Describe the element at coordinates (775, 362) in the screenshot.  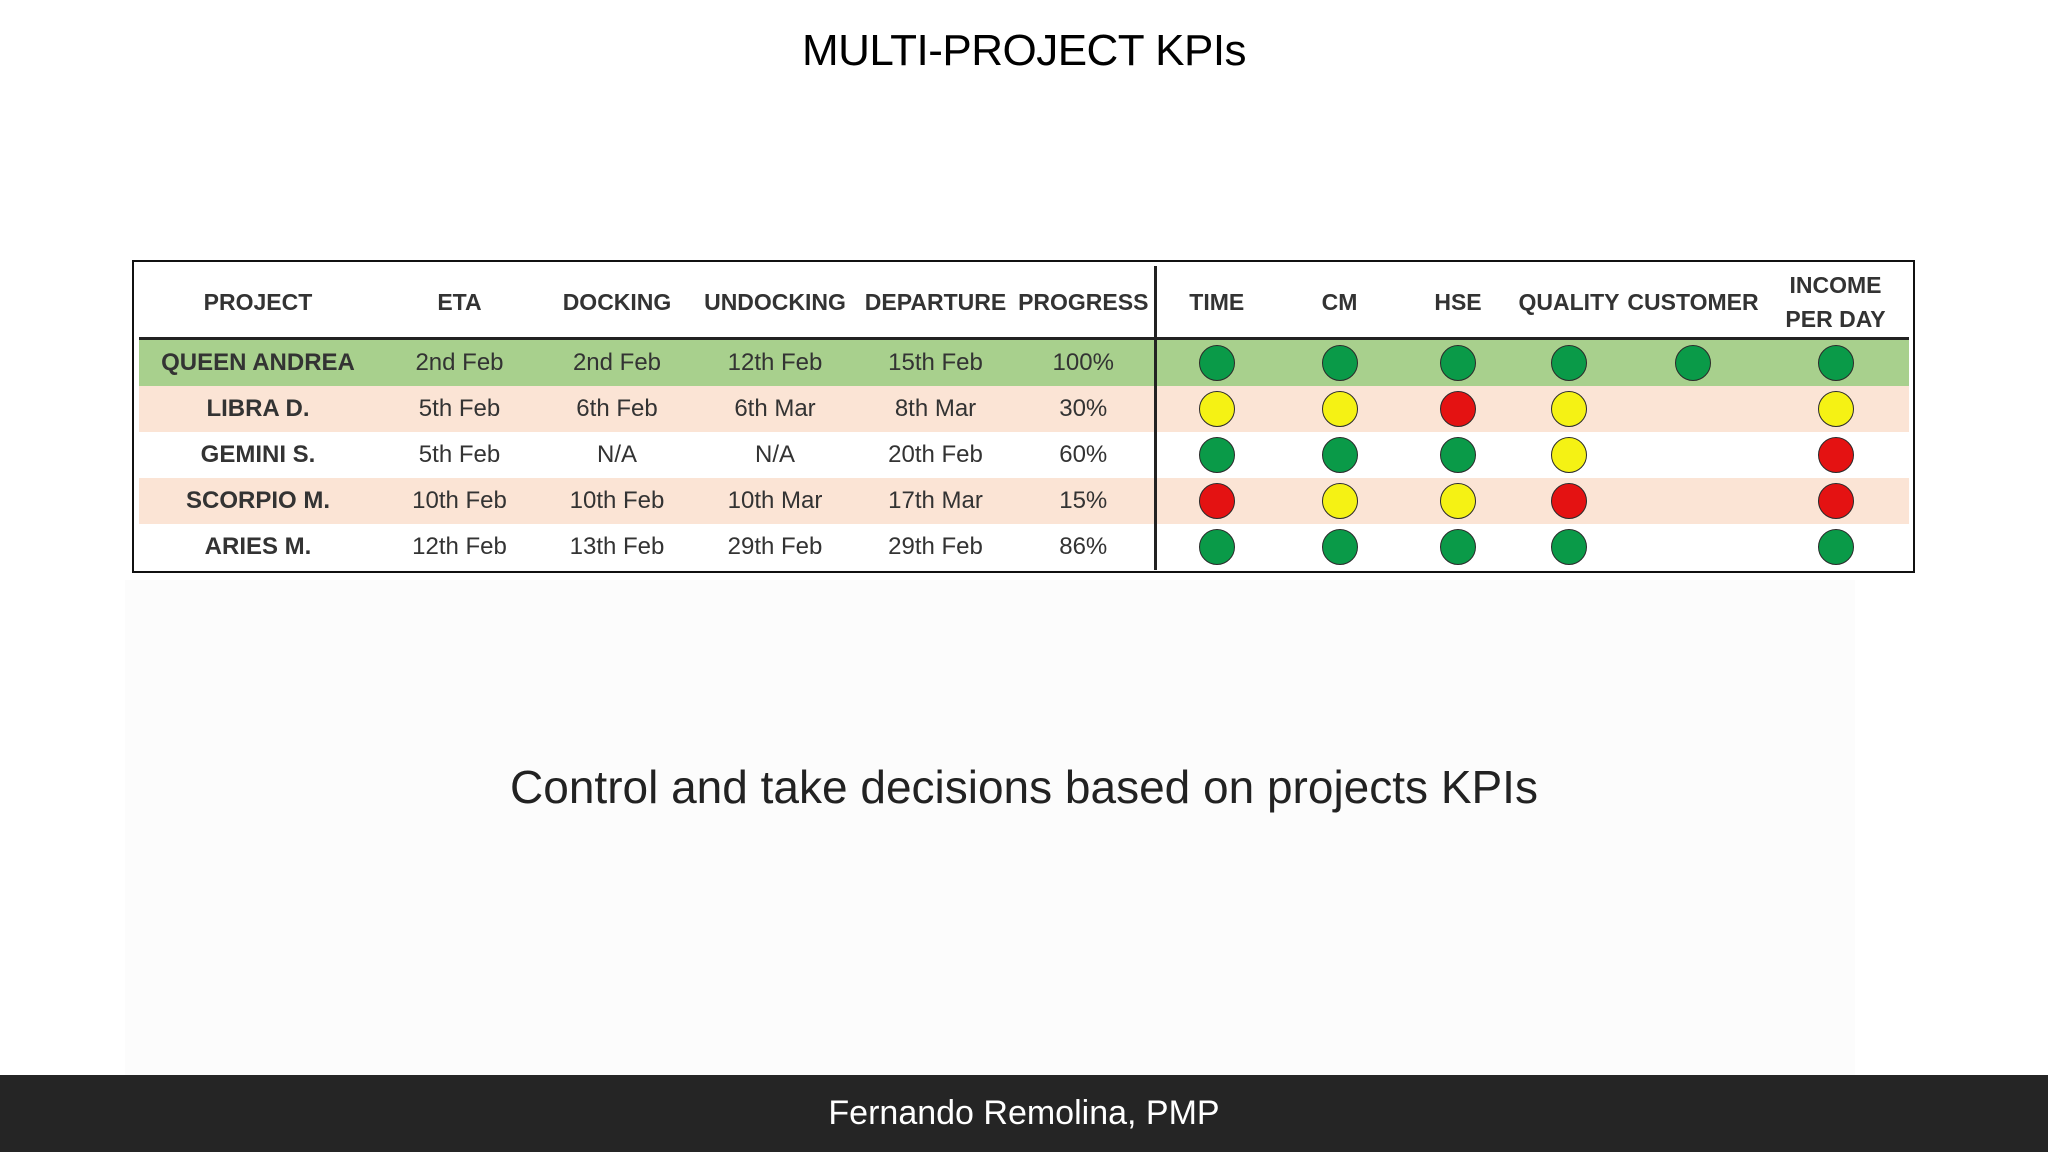
I see `cell-undocking: 12th Feb` at that location.